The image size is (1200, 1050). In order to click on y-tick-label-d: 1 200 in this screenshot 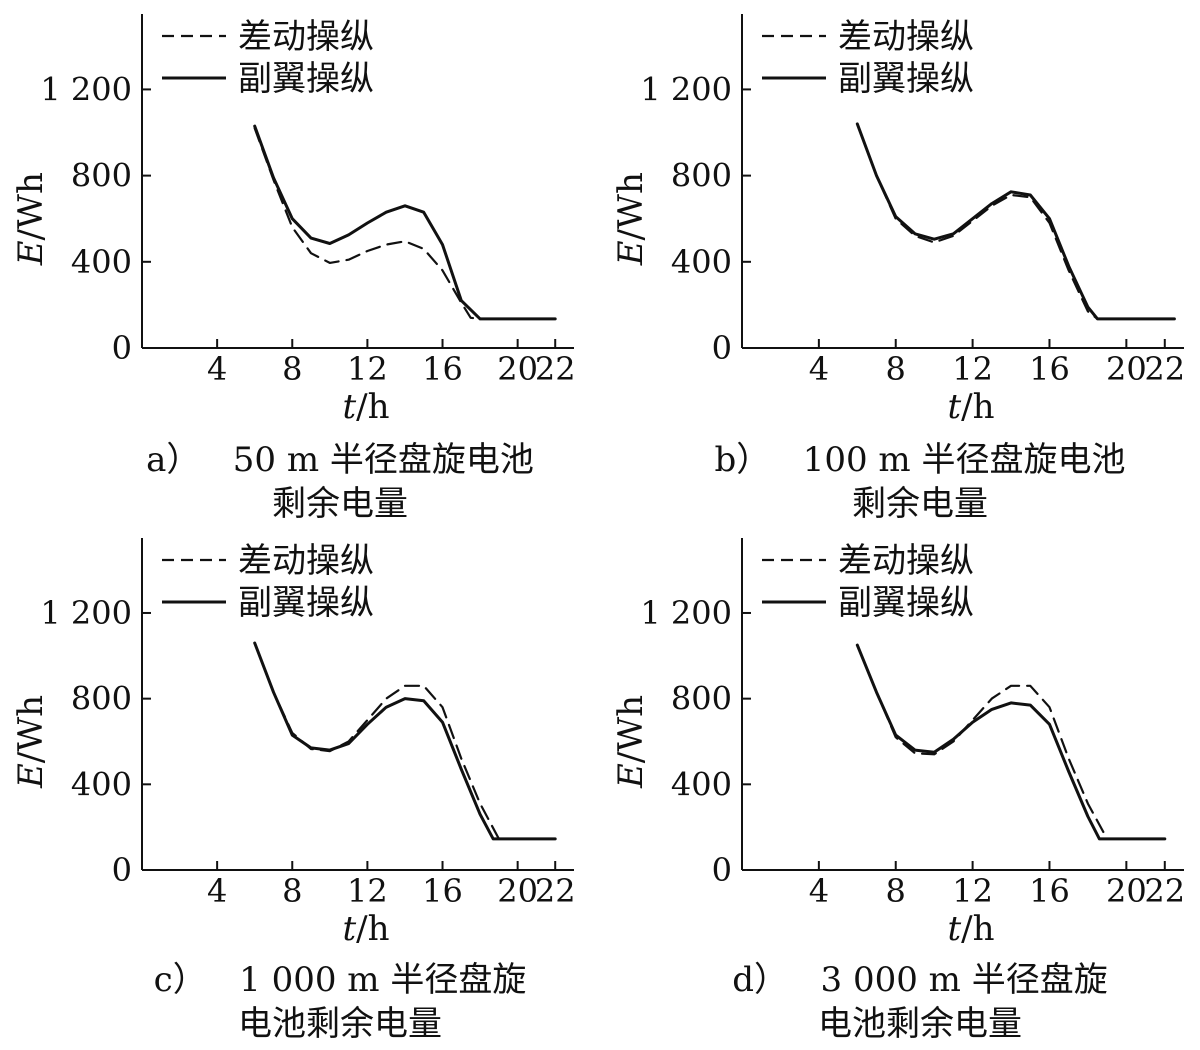, I will do `click(686, 613)`.